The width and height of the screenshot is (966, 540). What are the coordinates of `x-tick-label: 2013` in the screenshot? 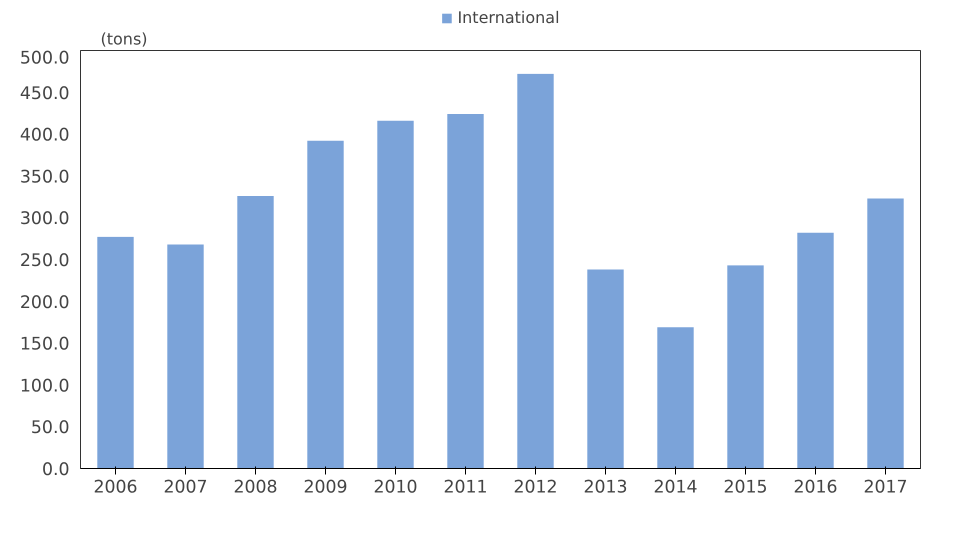 It's located at (605, 488).